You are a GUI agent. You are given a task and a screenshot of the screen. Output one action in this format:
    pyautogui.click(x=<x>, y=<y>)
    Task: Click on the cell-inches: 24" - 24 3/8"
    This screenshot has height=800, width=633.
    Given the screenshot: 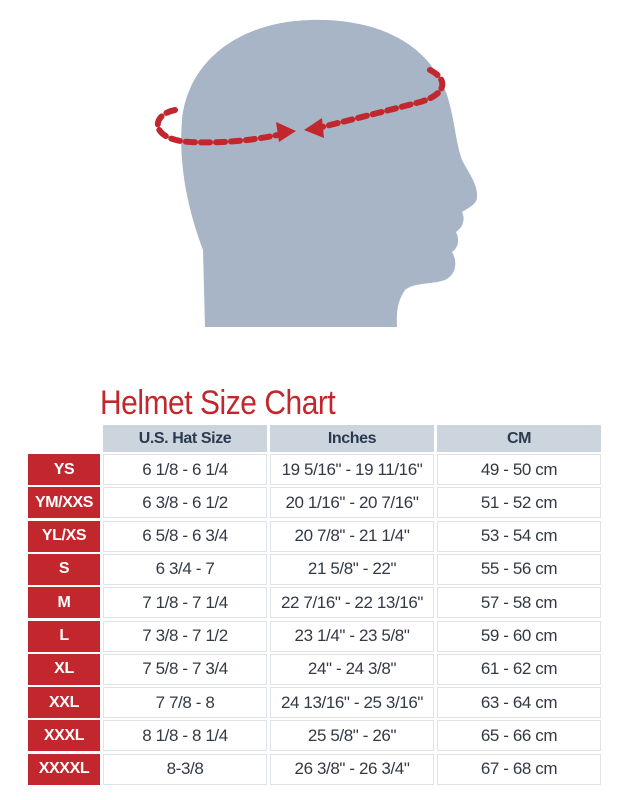 What is the action you would take?
    pyautogui.click(x=352, y=669)
    